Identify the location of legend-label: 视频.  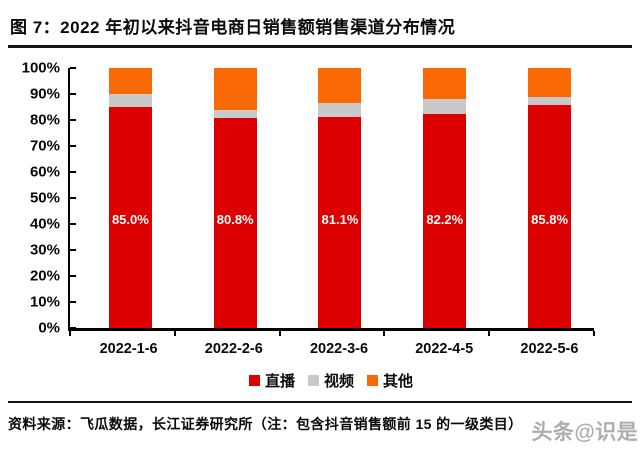
(338, 381).